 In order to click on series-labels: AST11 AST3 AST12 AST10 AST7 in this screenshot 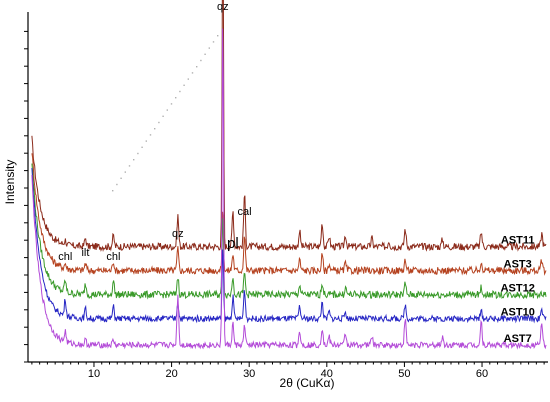, I will do `click(518, 290)`.